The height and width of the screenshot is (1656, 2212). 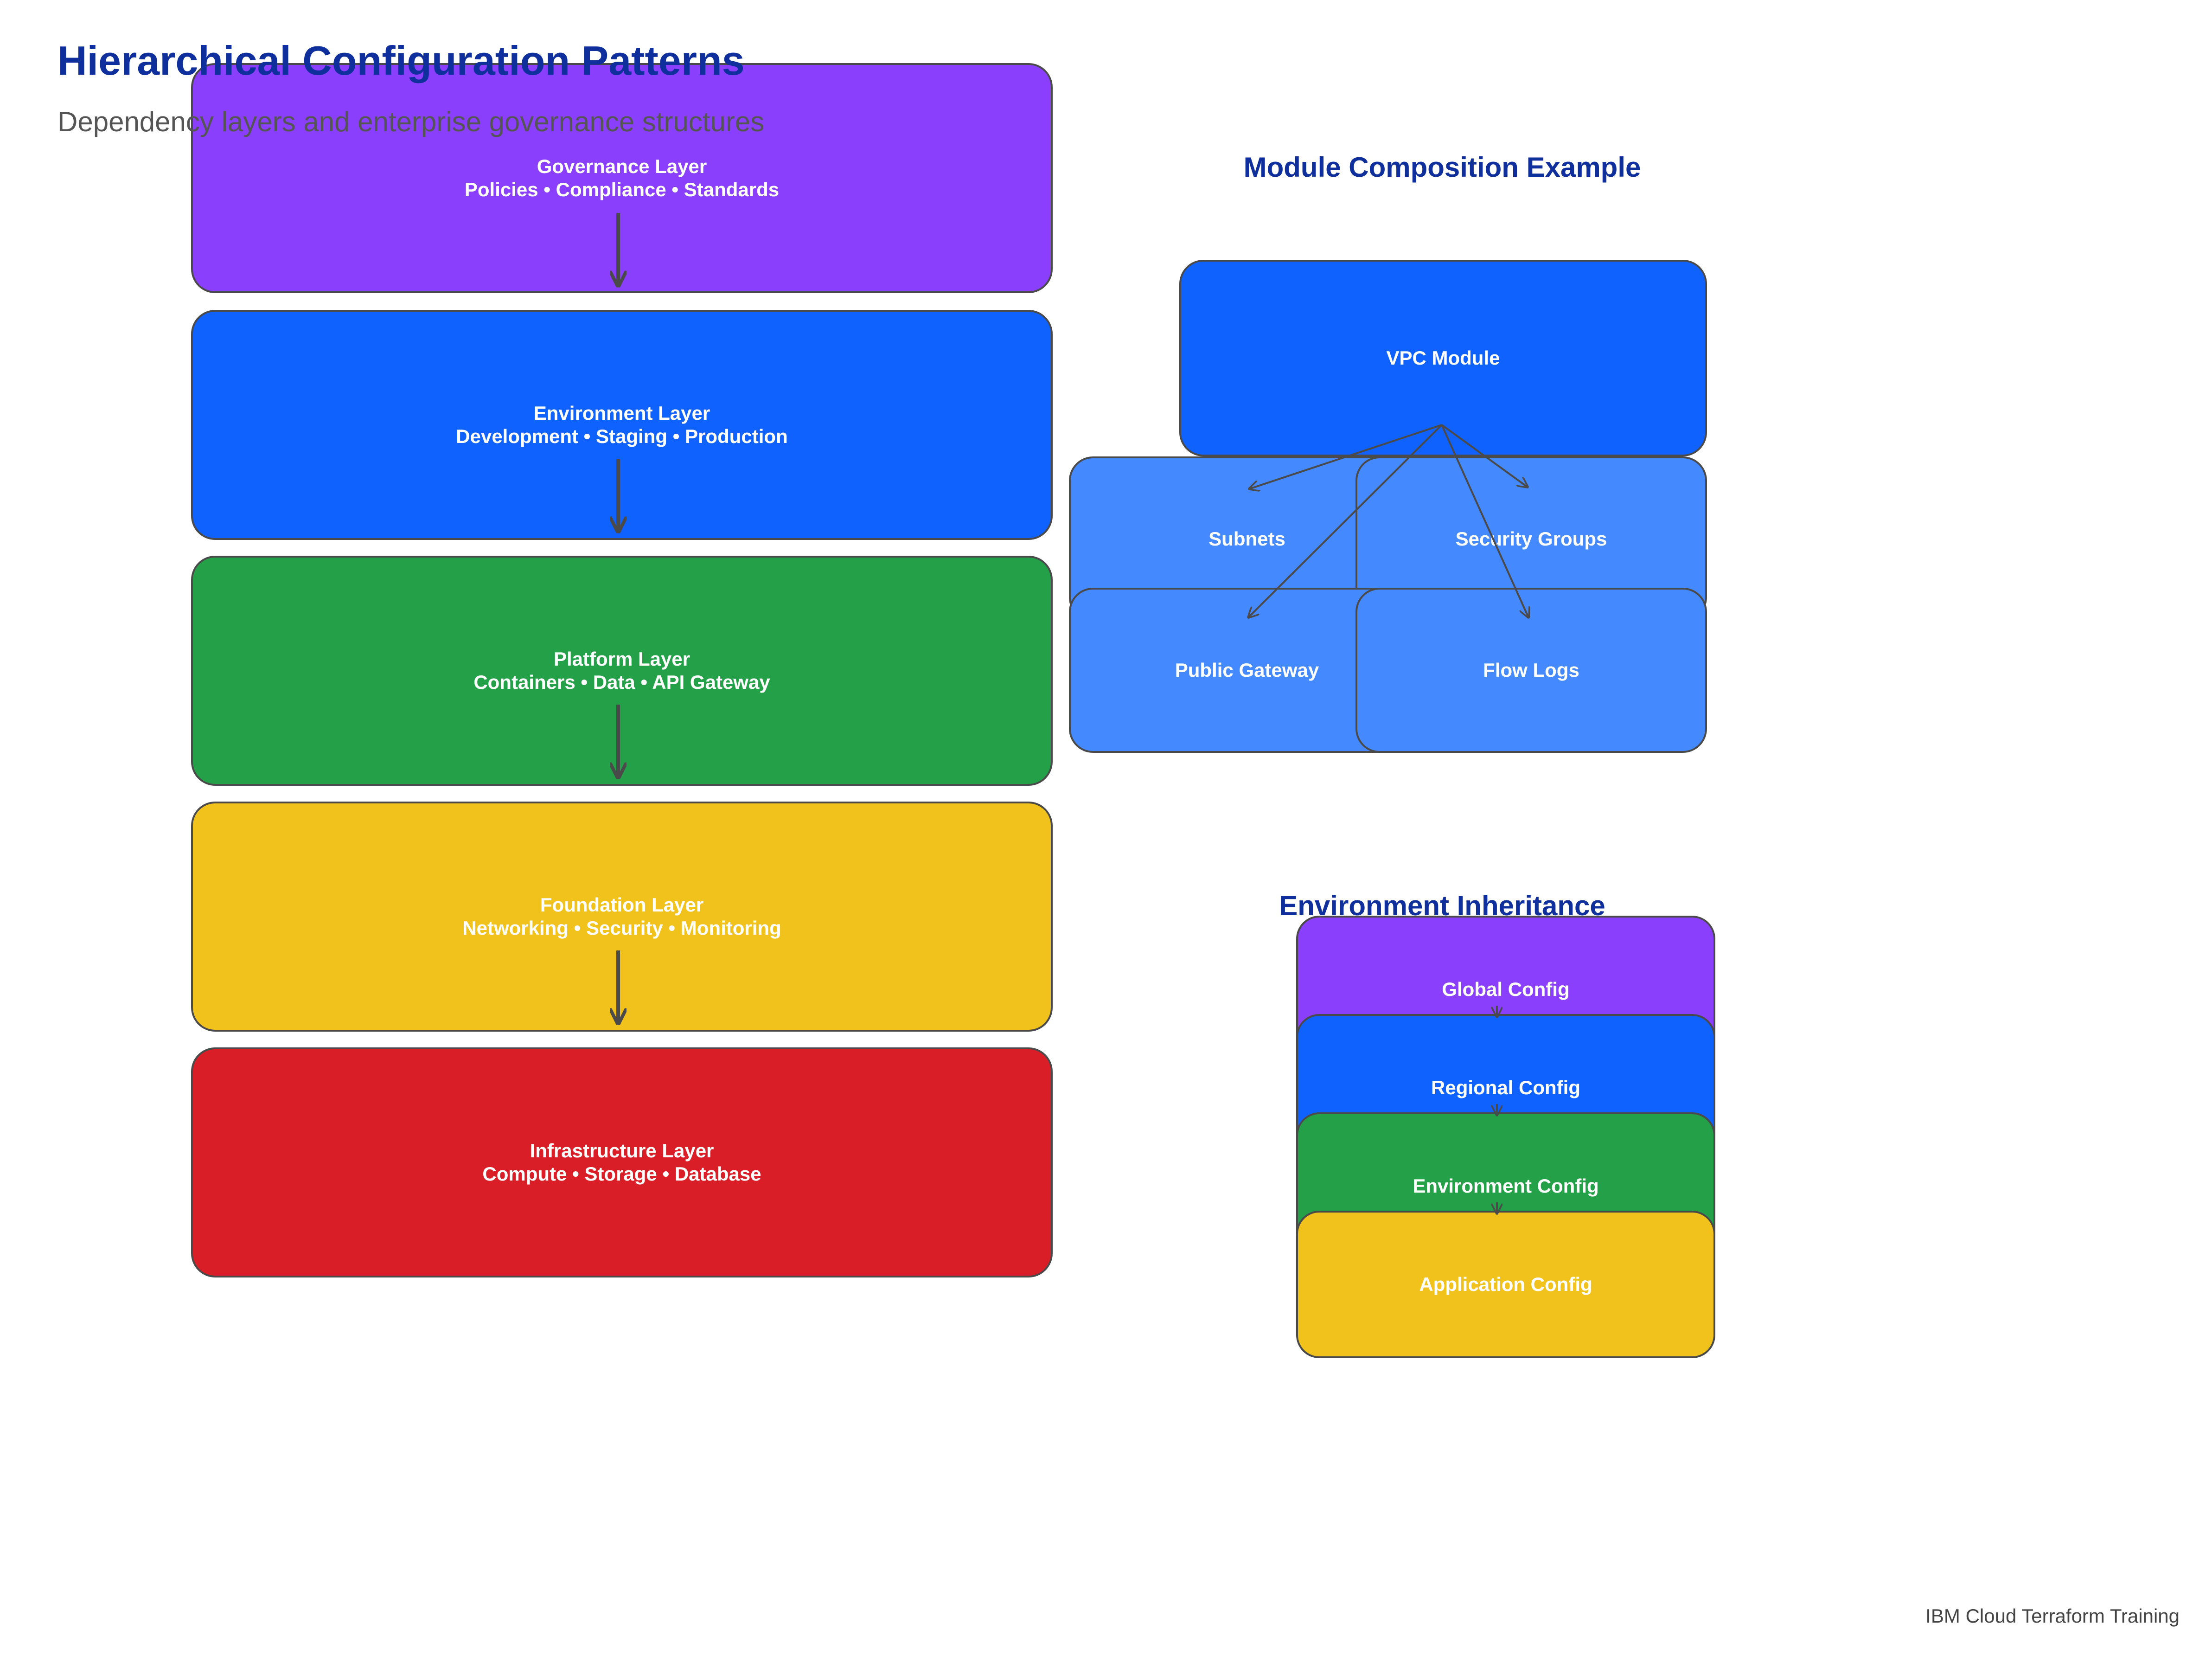 I want to click on layer-detail: Networking • Security • Monitoring, so click(x=621, y=928).